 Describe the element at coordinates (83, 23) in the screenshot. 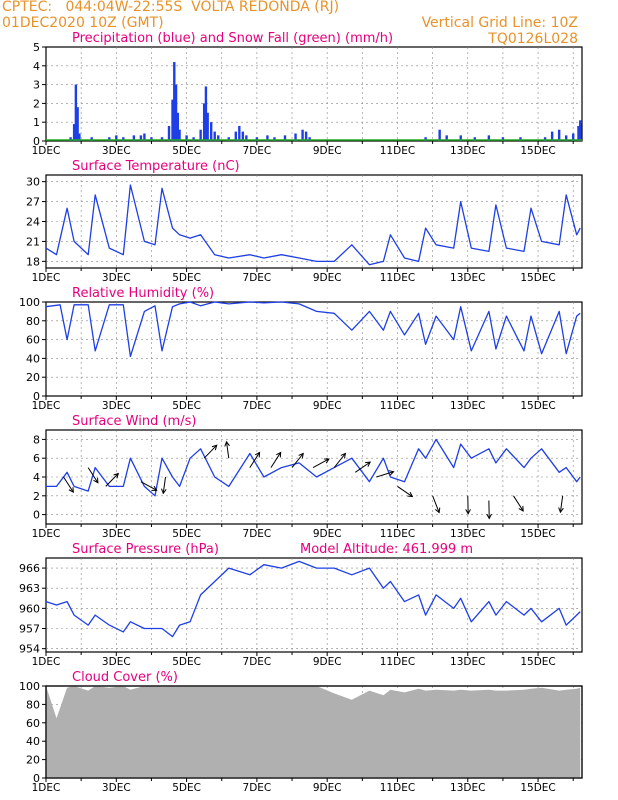

I see `header-run-date: 01DEC2020 10Z (GMT)` at that location.